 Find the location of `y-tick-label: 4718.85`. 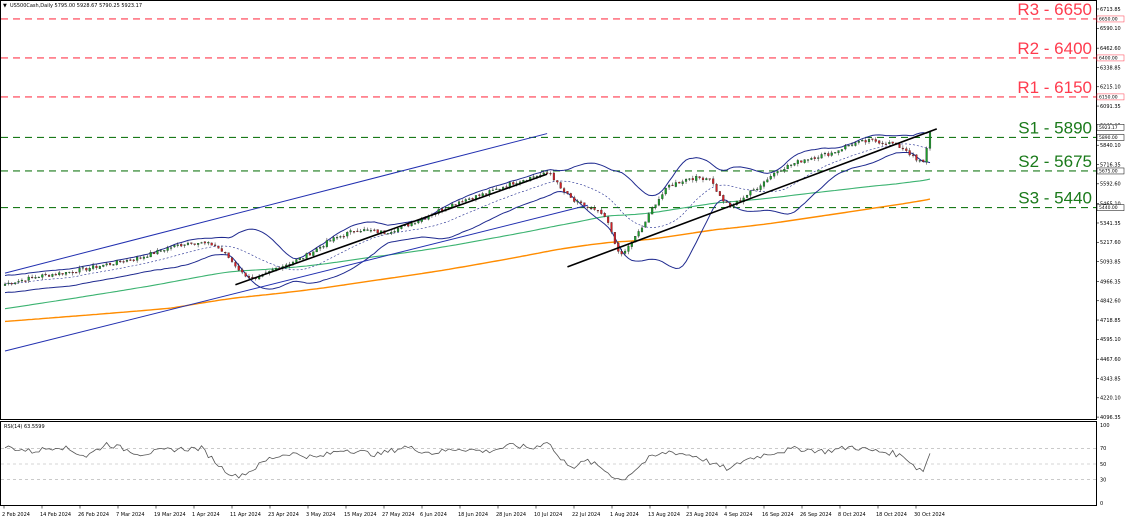

y-tick-label: 4718.85 is located at coordinates (1110, 321).